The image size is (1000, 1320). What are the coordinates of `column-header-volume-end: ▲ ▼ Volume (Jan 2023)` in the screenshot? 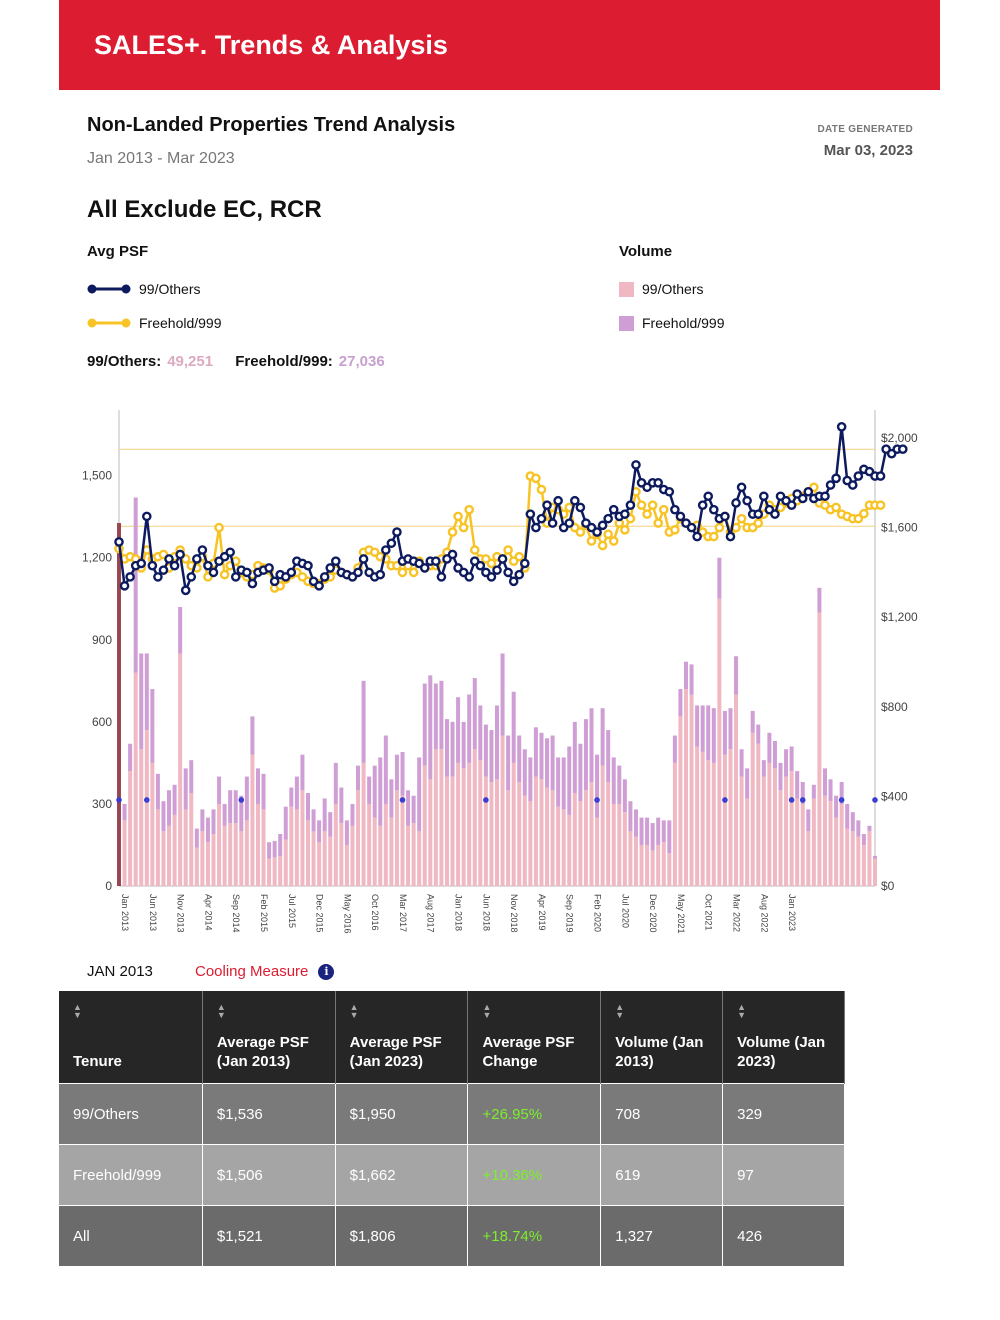 It's located at (783, 1037).